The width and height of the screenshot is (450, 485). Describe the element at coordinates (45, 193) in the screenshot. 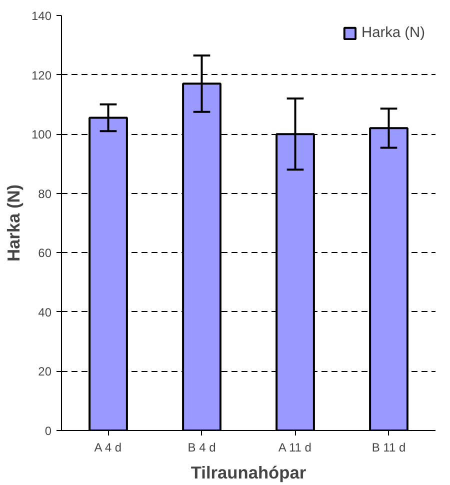

I see `y-tick-label: 80` at that location.